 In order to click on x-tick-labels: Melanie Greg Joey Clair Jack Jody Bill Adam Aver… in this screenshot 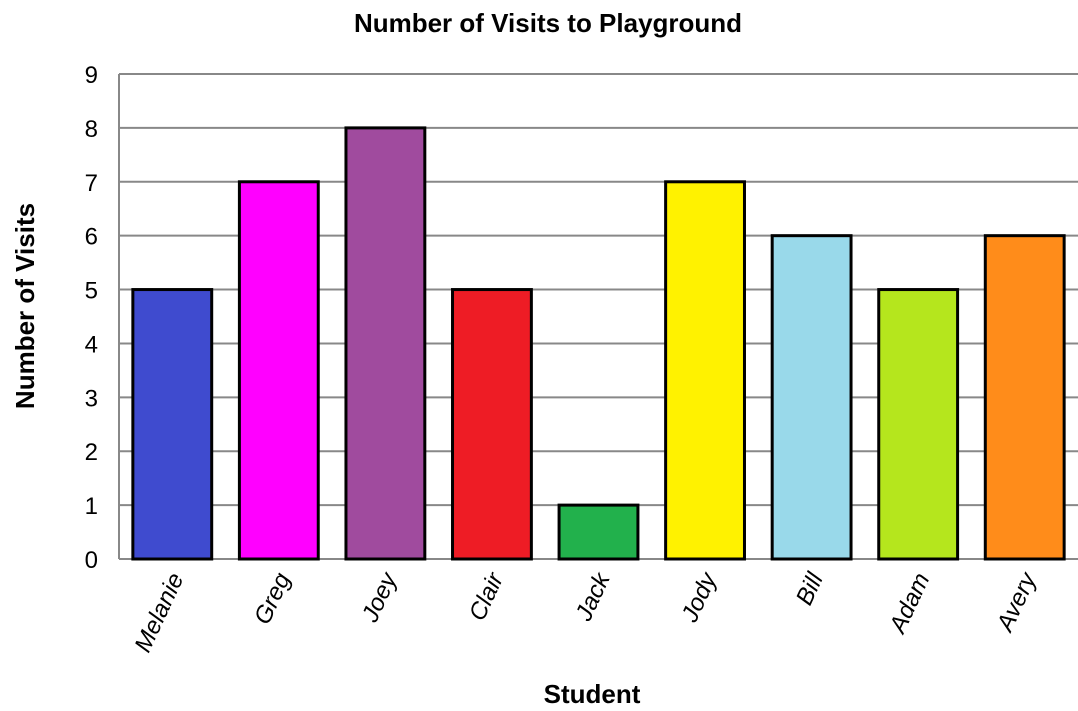, I will do `click(585, 611)`.